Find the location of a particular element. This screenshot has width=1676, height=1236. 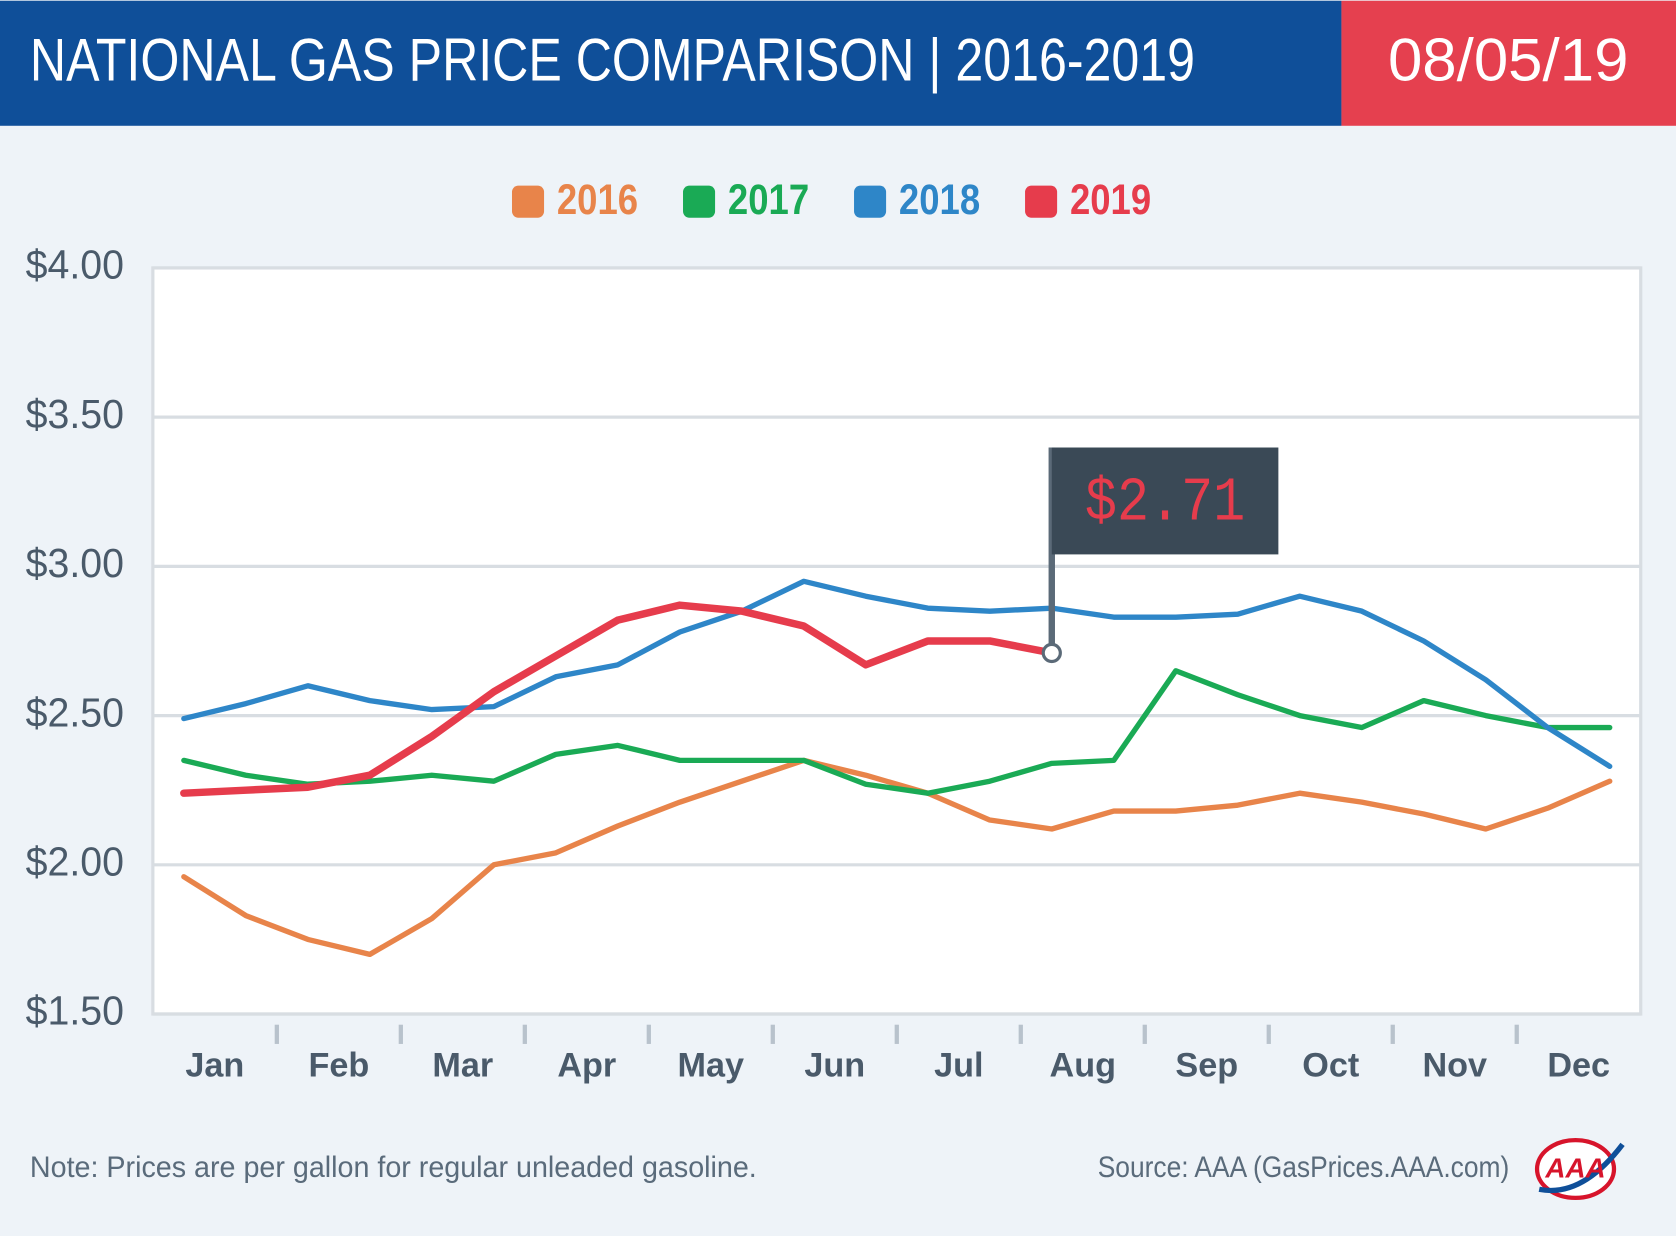

date-bar is located at coordinates (1508, 63).